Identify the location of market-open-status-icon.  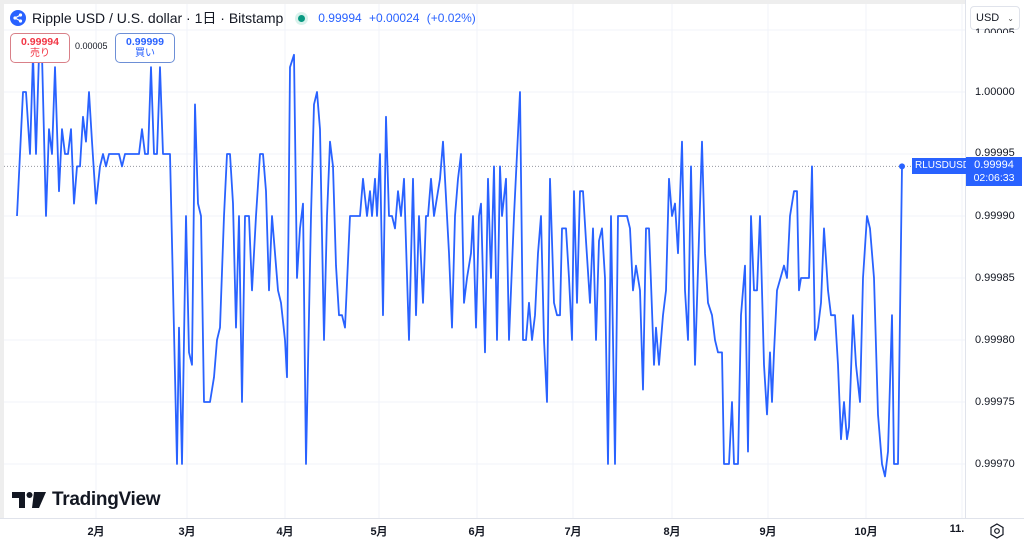
(302, 18).